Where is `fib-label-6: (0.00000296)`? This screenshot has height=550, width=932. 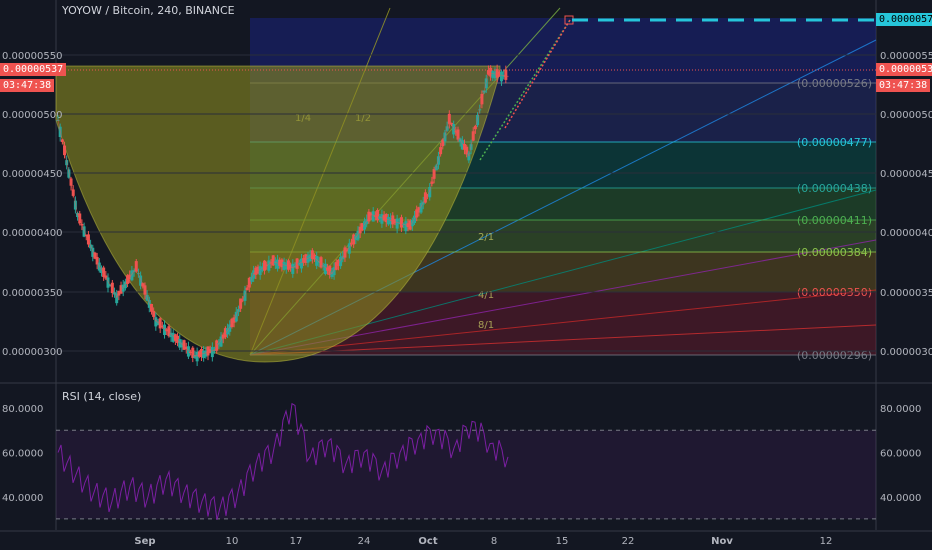
fib-label-6: (0.00000296) is located at coordinates (834, 355).